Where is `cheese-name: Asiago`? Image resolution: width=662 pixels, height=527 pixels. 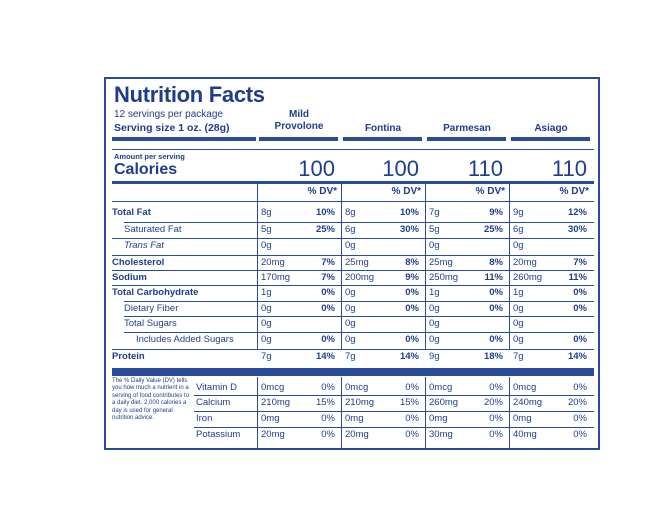
cheese-name: Asiago is located at coordinates (551, 128).